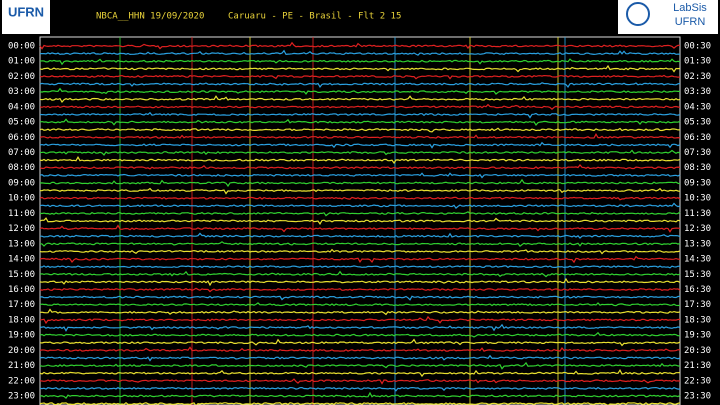 Image resolution: width=720 pixels, height=405 pixels. Describe the element at coordinates (697, 77) in the screenshot. I see `time-label-right: 02:30` at that location.